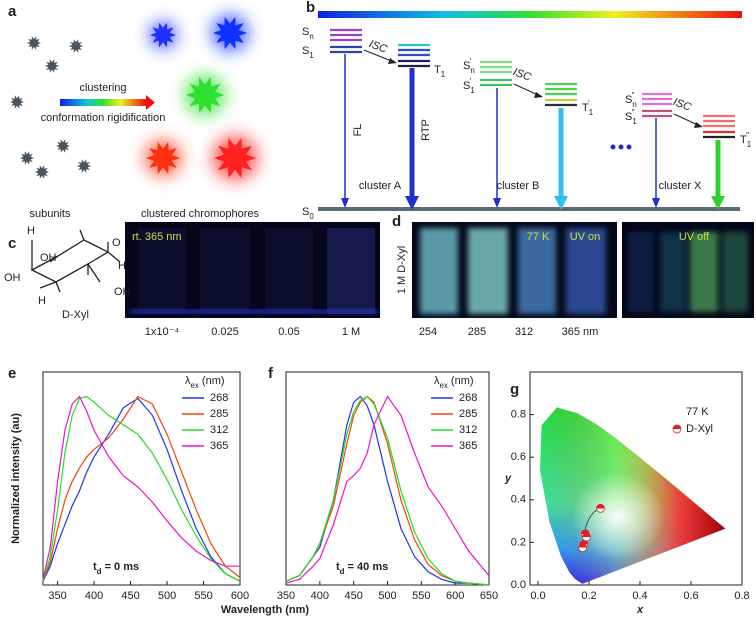  Describe the element at coordinates (538, 237) in the screenshot. I see `photo-label: 77 K` at that location.